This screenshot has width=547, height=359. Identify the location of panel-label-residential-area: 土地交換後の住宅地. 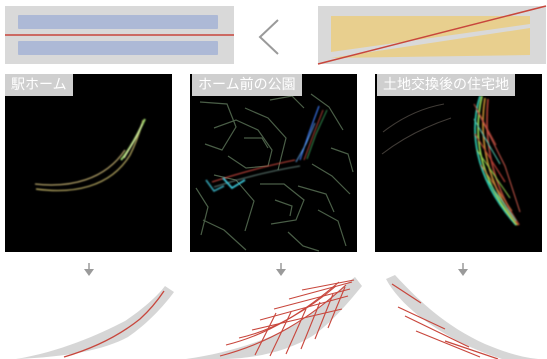
(446, 85).